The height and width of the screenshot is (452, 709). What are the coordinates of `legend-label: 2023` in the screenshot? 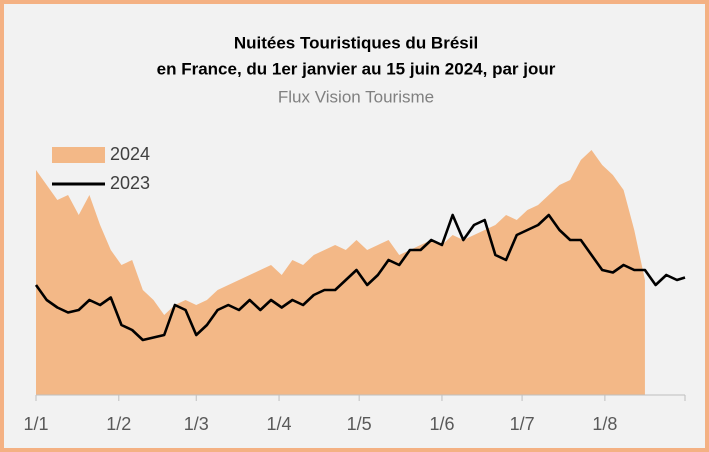 It's located at (130, 183).